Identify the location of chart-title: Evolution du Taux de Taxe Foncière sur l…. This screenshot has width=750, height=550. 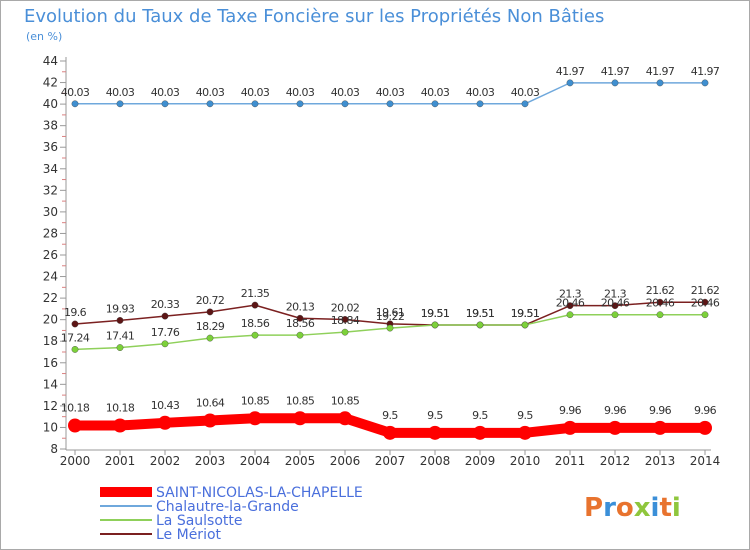
(314, 16).